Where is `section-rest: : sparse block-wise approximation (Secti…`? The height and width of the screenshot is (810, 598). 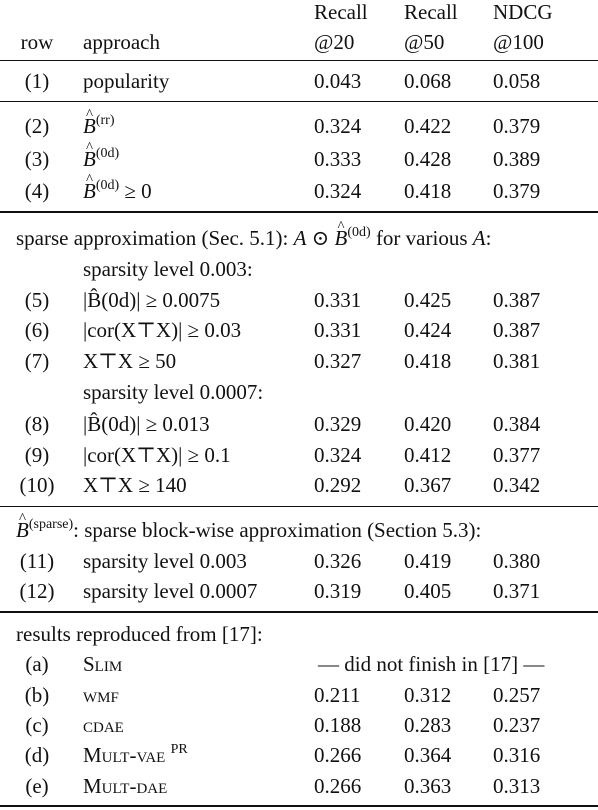 section-rest: : sparse block-wise approximation (Secti… is located at coordinates (277, 530).